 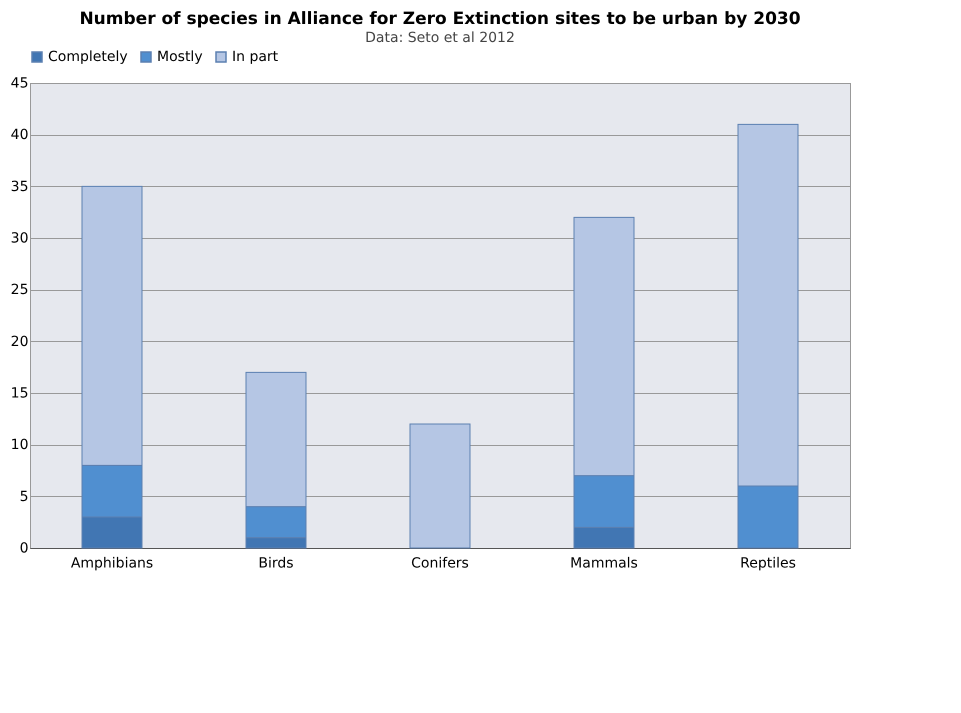 I want to click on y-tick-label: 15, so click(x=19, y=394).